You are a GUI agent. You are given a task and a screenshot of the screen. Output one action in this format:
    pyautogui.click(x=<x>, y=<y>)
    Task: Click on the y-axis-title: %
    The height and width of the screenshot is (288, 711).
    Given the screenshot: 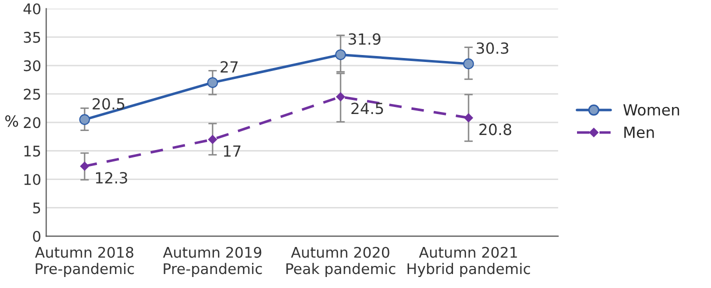 What is the action you would take?
    pyautogui.click(x=11, y=121)
    